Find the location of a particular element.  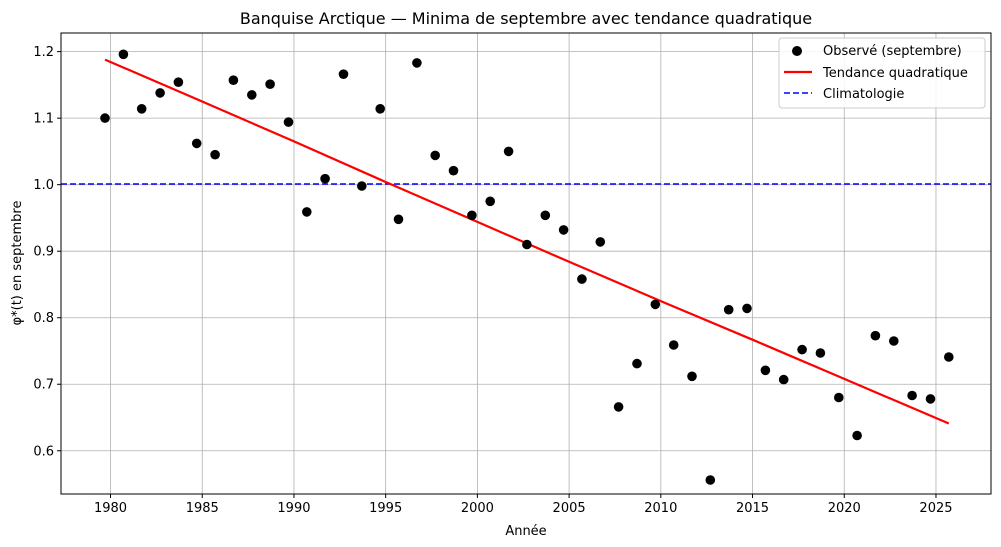

y-tick-label: 1.2 is located at coordinates (43, 52).